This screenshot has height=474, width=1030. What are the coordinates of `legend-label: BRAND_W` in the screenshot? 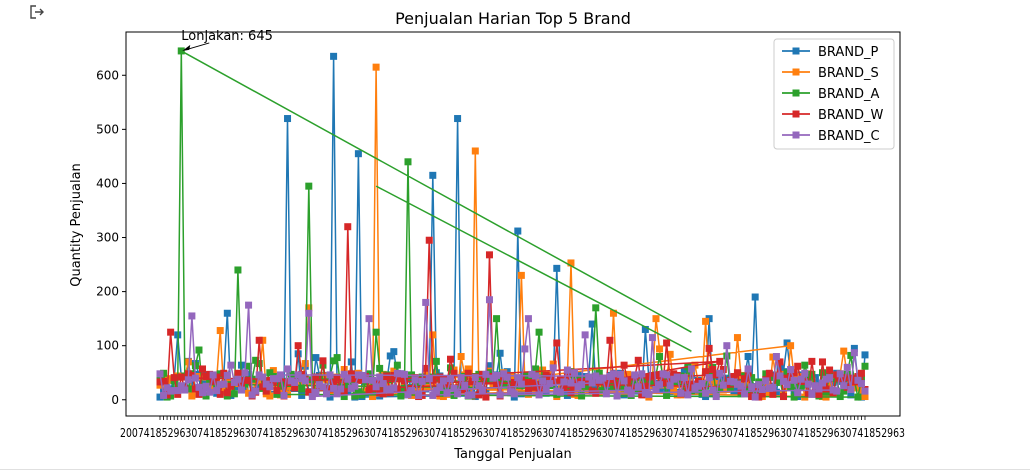 It's located at (851, 115).